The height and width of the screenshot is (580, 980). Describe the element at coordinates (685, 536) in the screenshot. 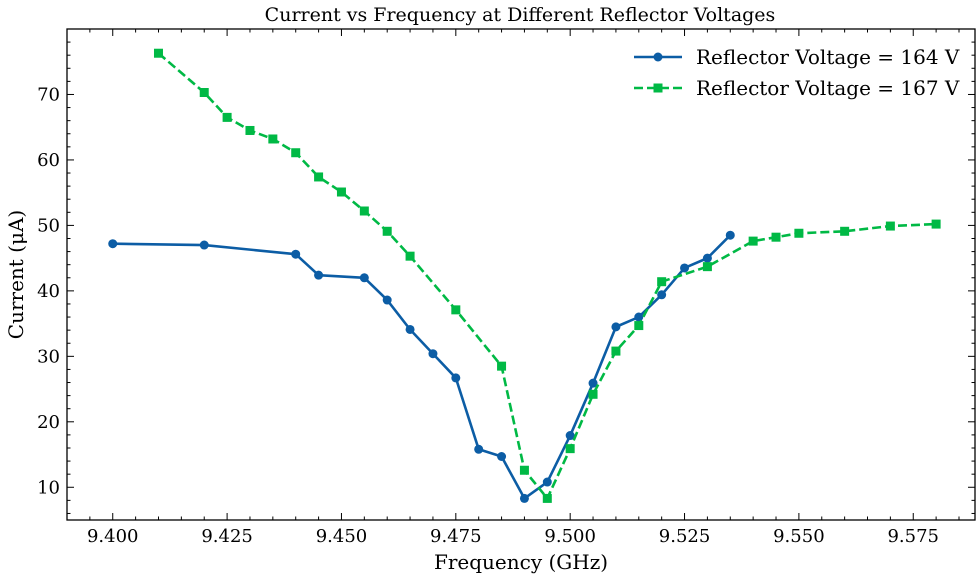

I see `x-tick-label: 9.525` at that location.